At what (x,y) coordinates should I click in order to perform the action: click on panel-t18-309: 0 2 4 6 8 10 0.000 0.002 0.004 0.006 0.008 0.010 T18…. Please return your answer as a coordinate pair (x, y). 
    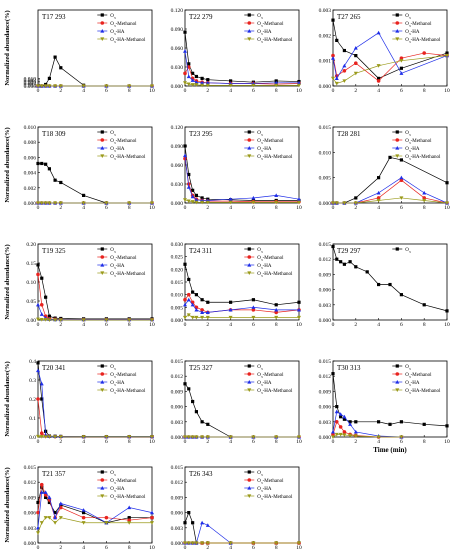
    Looking at the image, I should click on (79, 168).